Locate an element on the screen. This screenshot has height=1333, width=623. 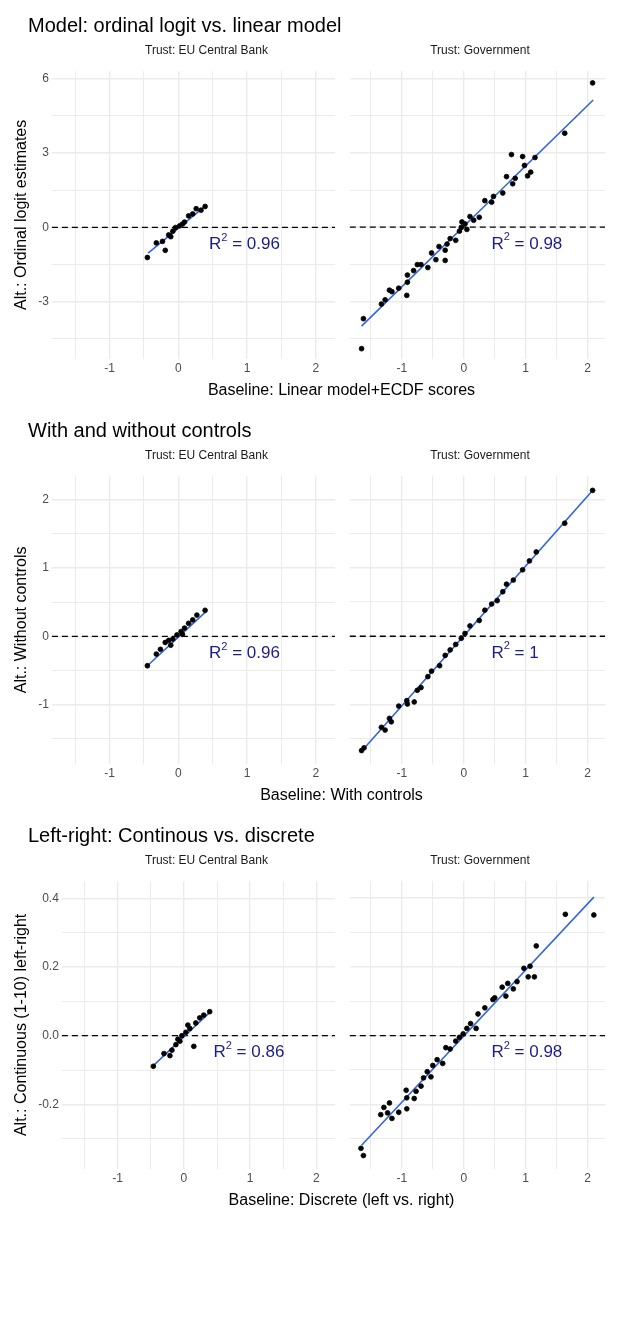
chart-title: Model: ordinal logit vs. linear model is located at coordinates (185, 25).